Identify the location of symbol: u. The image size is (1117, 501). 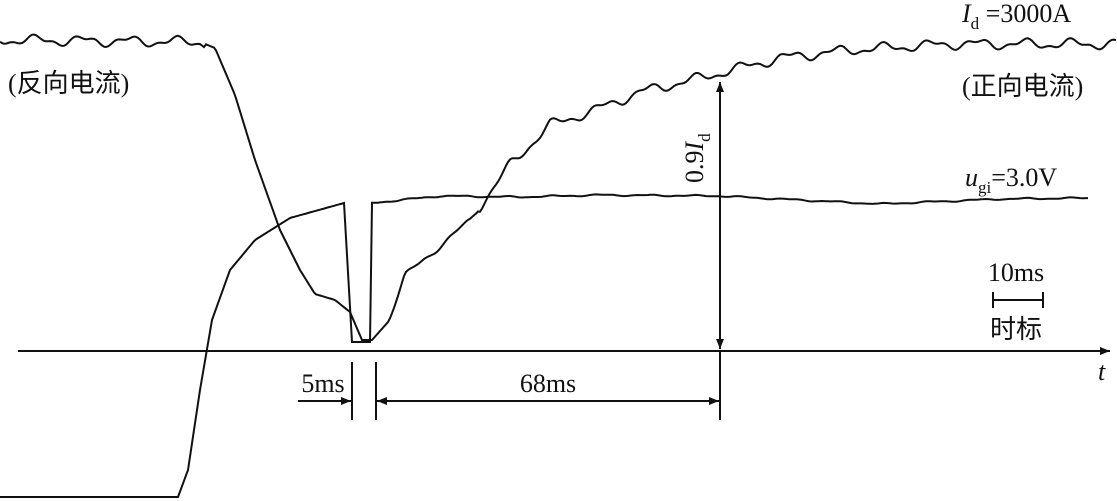
(971, 177).